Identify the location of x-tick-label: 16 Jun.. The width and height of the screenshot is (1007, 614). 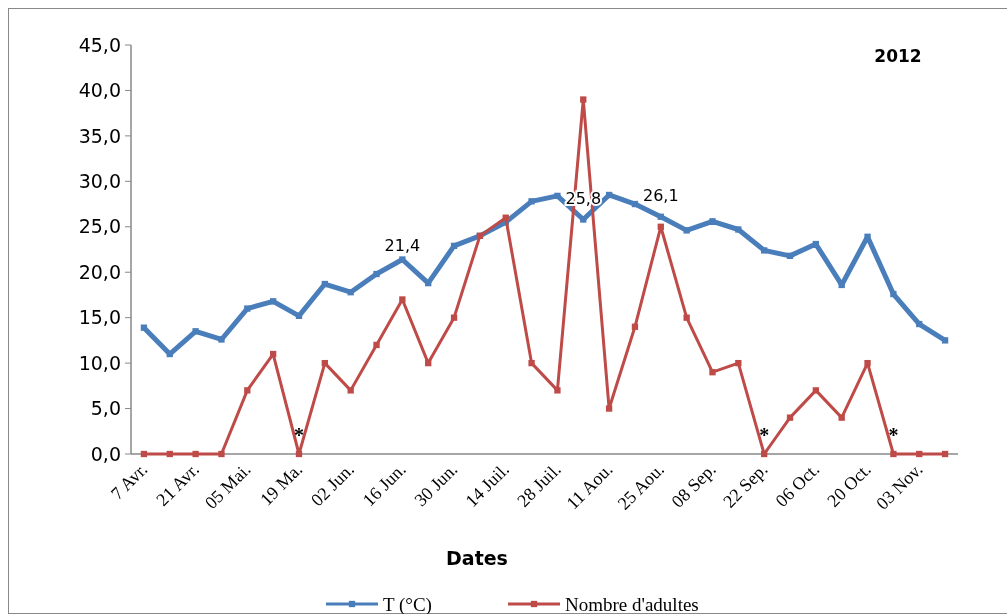
(384, 485).